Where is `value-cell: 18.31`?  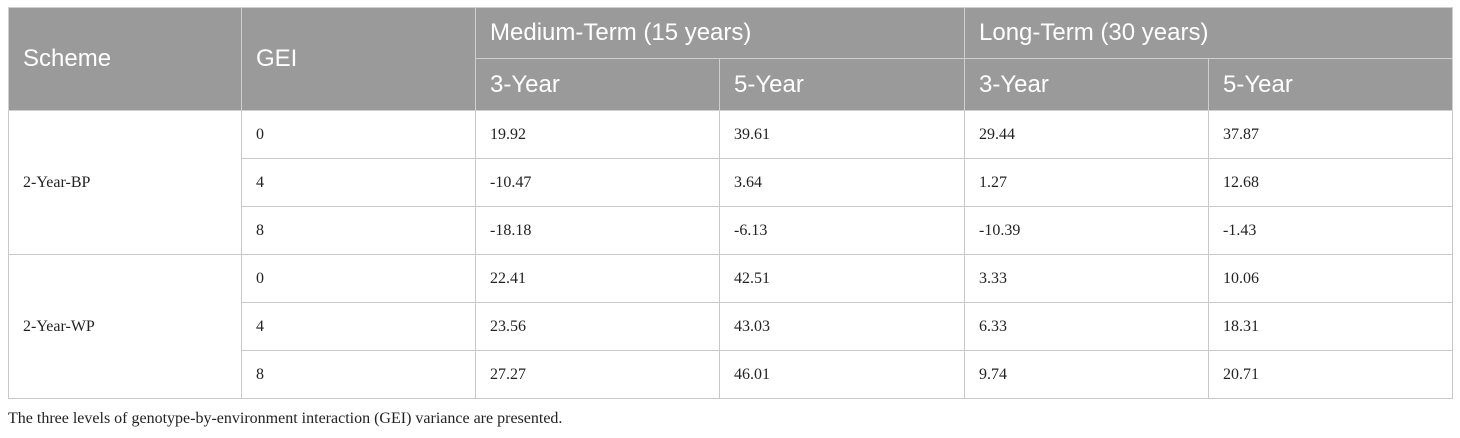 value-cell: 18.31 is located at coordinates (1331, 326).